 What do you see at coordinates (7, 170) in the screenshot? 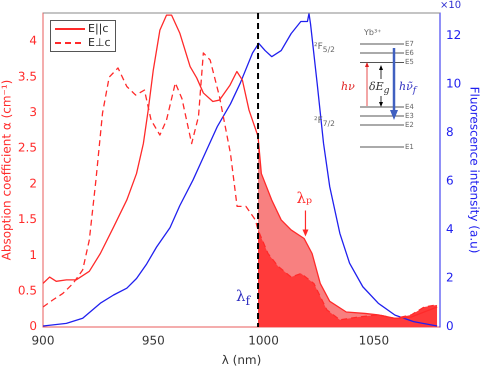
I see `y-axis-title: Absoption coefficient α (cm⁻¹)` at bounding box center [7, 170].